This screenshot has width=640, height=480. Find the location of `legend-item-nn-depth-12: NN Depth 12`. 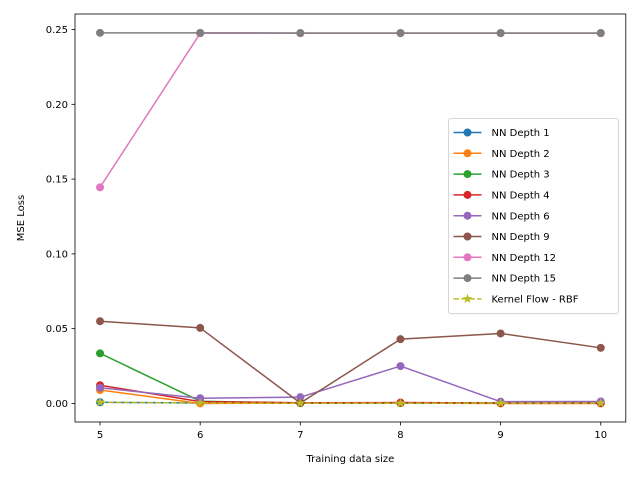

legend-item-nn-depth-12: NN Depth 12 is located at coordinates (505, 258).